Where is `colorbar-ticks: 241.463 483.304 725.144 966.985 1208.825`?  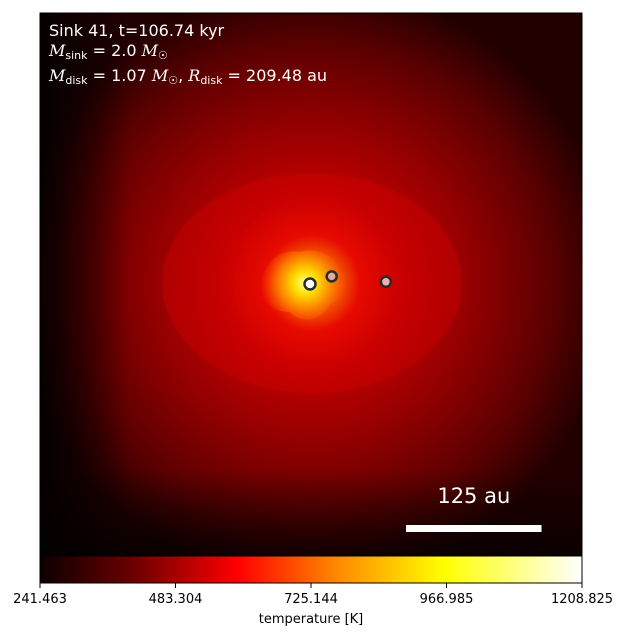
colorbar-ticks: 241.463 483.304 725.144 966.985 1208.825 is located at coordinates (313, 595).